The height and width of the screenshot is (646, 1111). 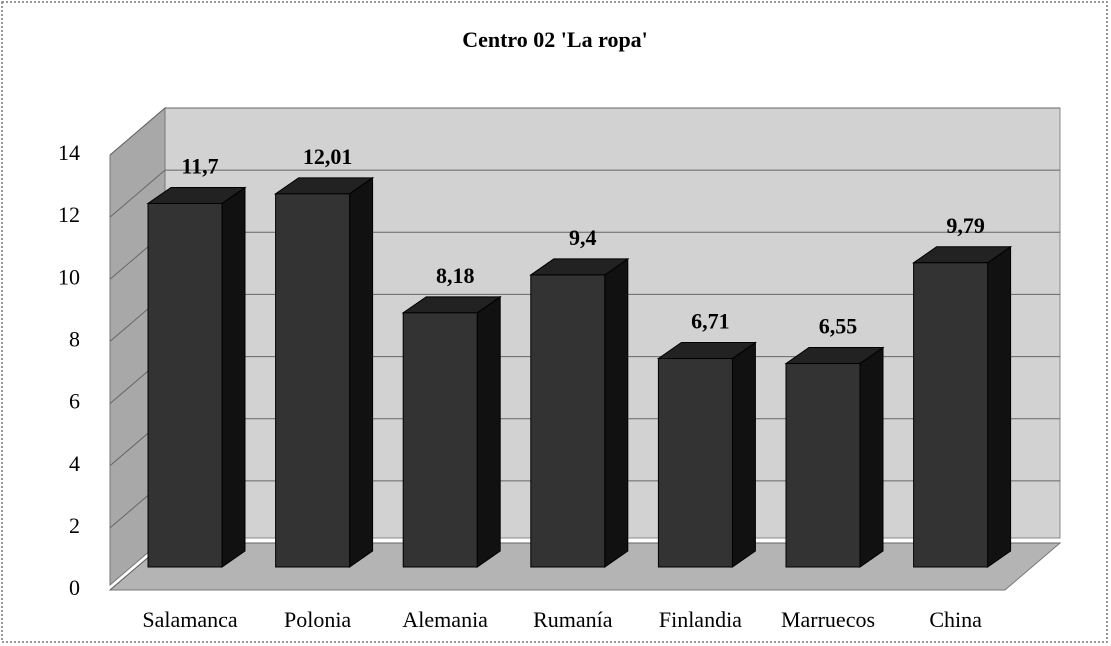 What do you see at coordinates (455, 275) in the screenshot?
I see `value-label: 8,18` at bounding box center [455, 275].